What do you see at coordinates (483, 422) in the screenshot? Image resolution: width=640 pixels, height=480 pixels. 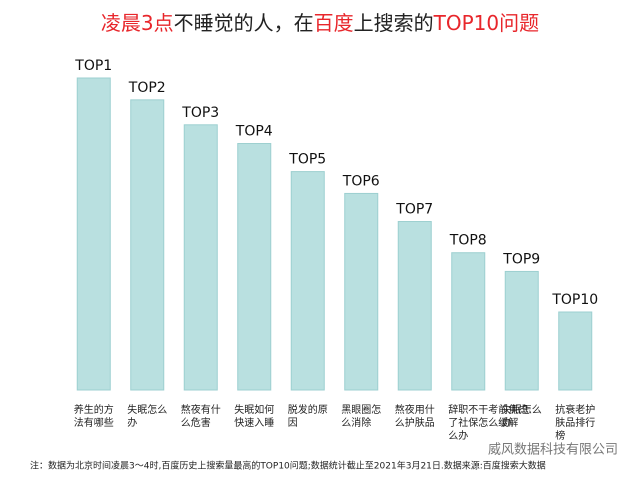 I see `x-tick-label: 了社保怎么缓解` at bounding box center [483, 422].